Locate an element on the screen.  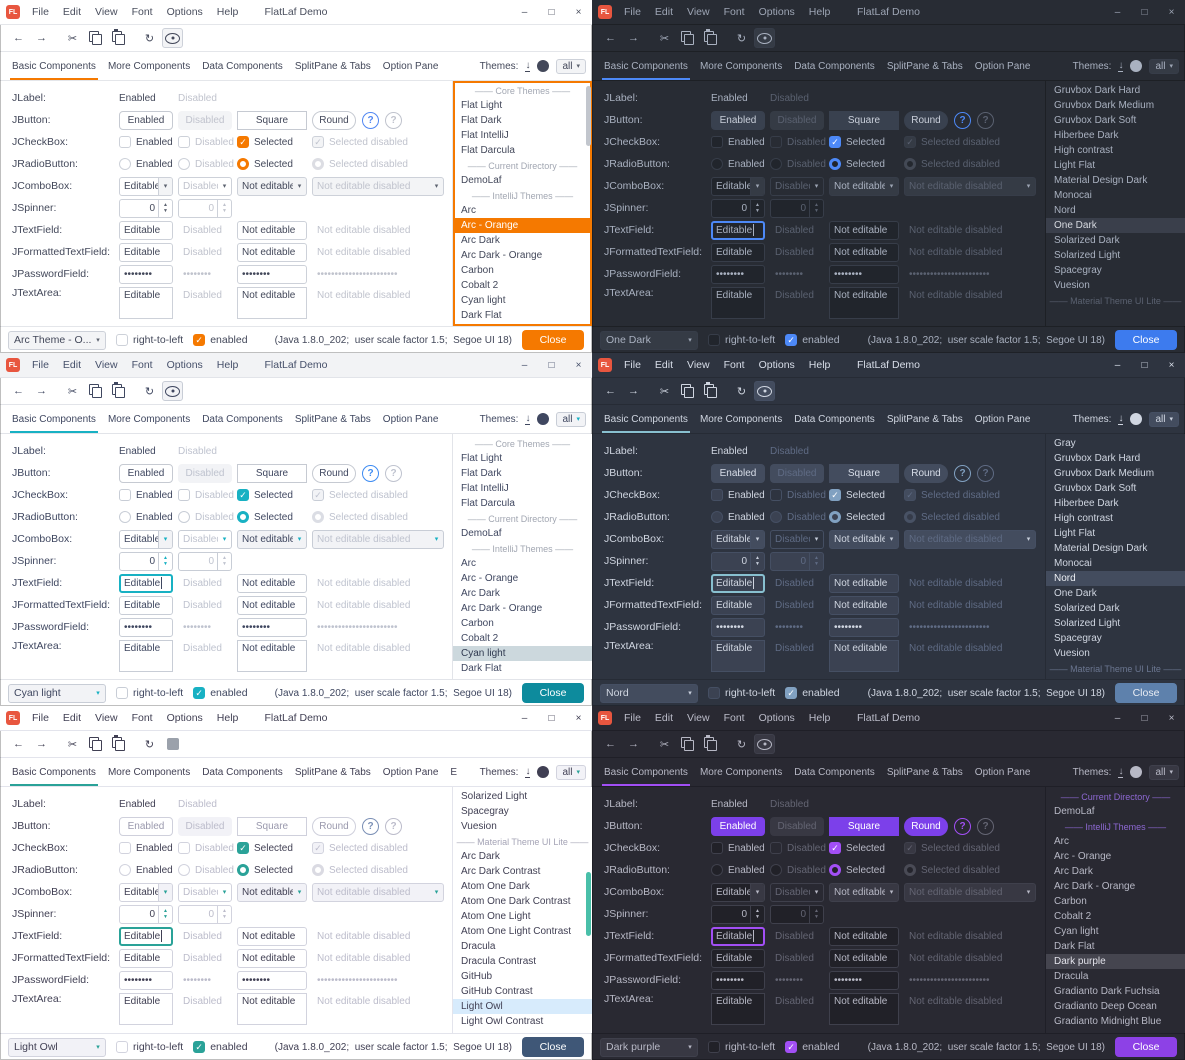
close-button: Close is located at coordinates (553, 693).